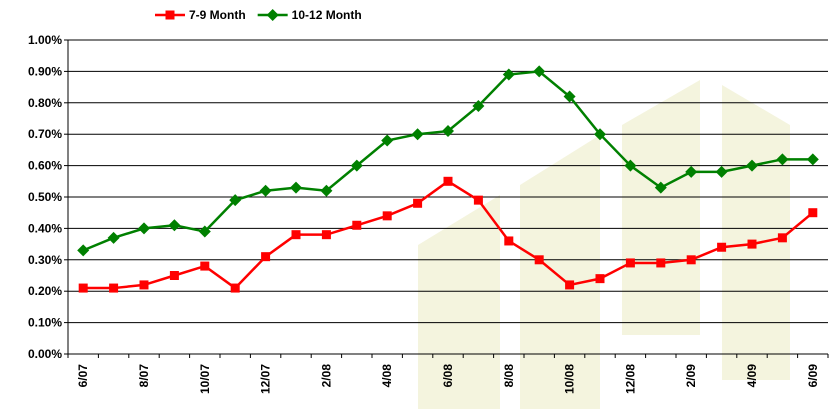 This screenshot has height=409, width=833. Describe the element at coordinates (45, 134) in the screenshot. I see `y-tick-label: 0.70%` at that location.